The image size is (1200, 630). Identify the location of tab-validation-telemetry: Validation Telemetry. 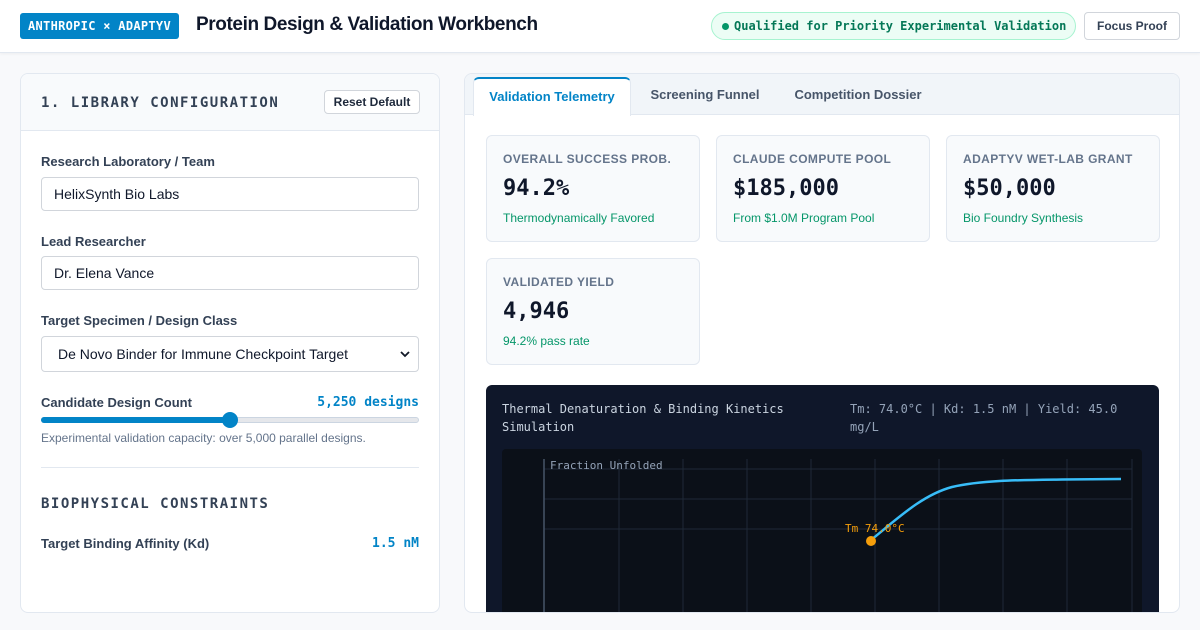
(552, 96).